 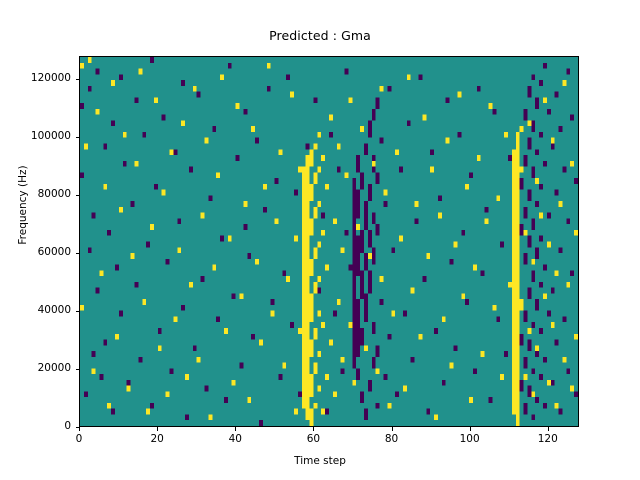 What do you see at coordinates (54, 194) in the screenshot?
I see `y-tick-label: 80000` at bounding box center [54, 194].